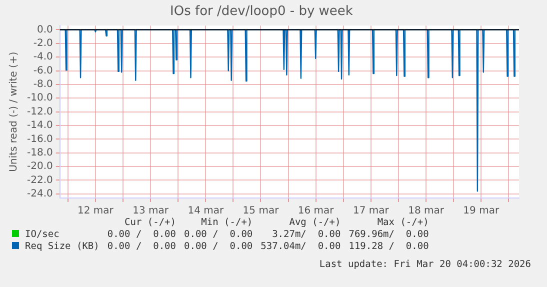  What do you see at coordinates (44, 30) in the screenshot?
I see `y-tick-label: 0.0` at bounding box center [44, 30].